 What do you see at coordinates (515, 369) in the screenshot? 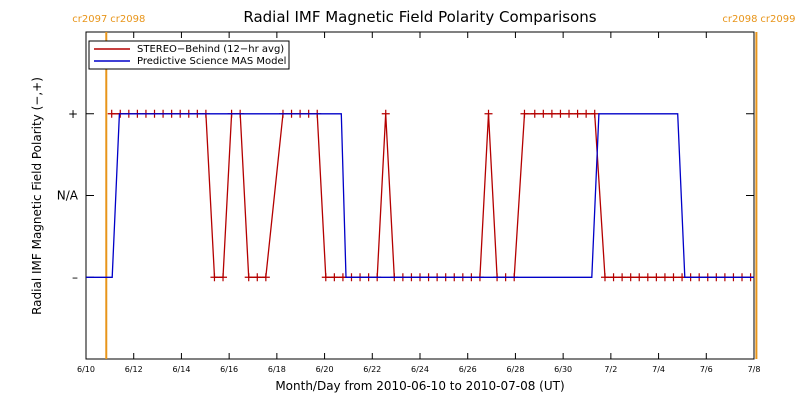
I see `x-tick-label: 6/28` at bounding box center [515, 369].